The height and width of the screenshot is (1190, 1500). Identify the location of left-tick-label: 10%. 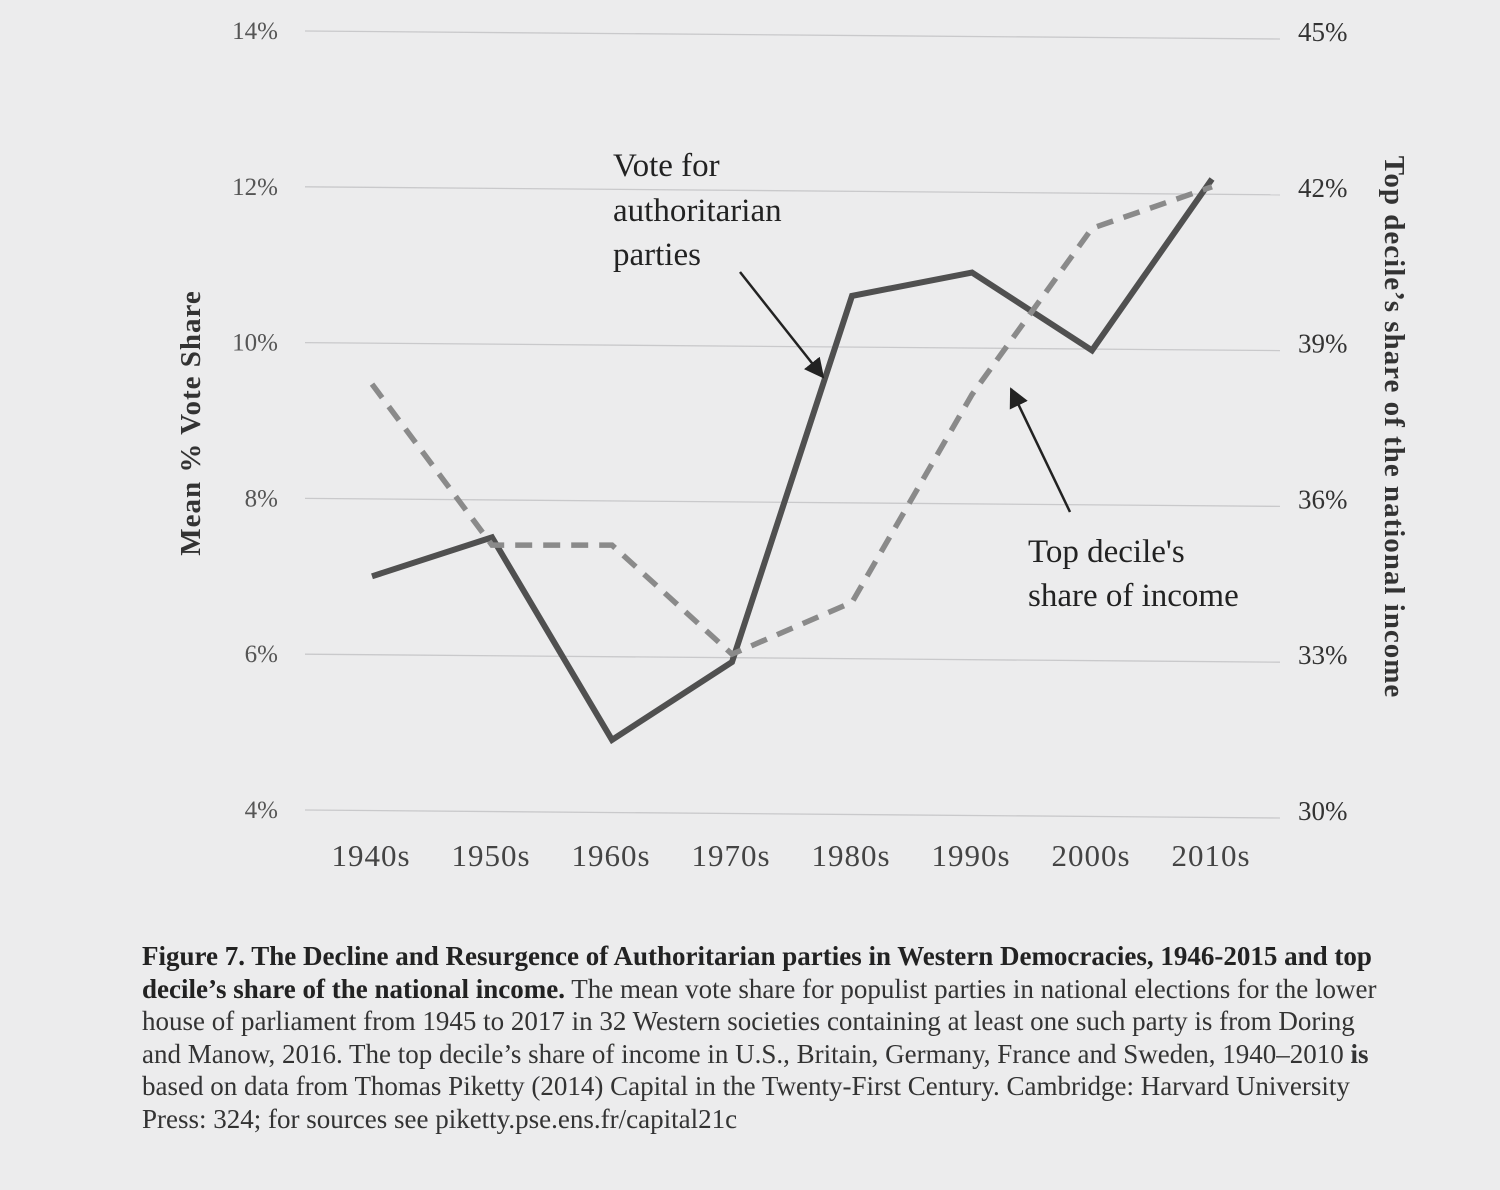
(255, 343).